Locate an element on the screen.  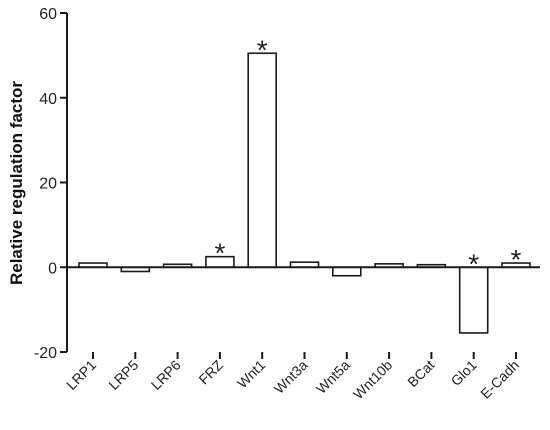
y-tick-label: 60 is located at coordinates (48, 14).